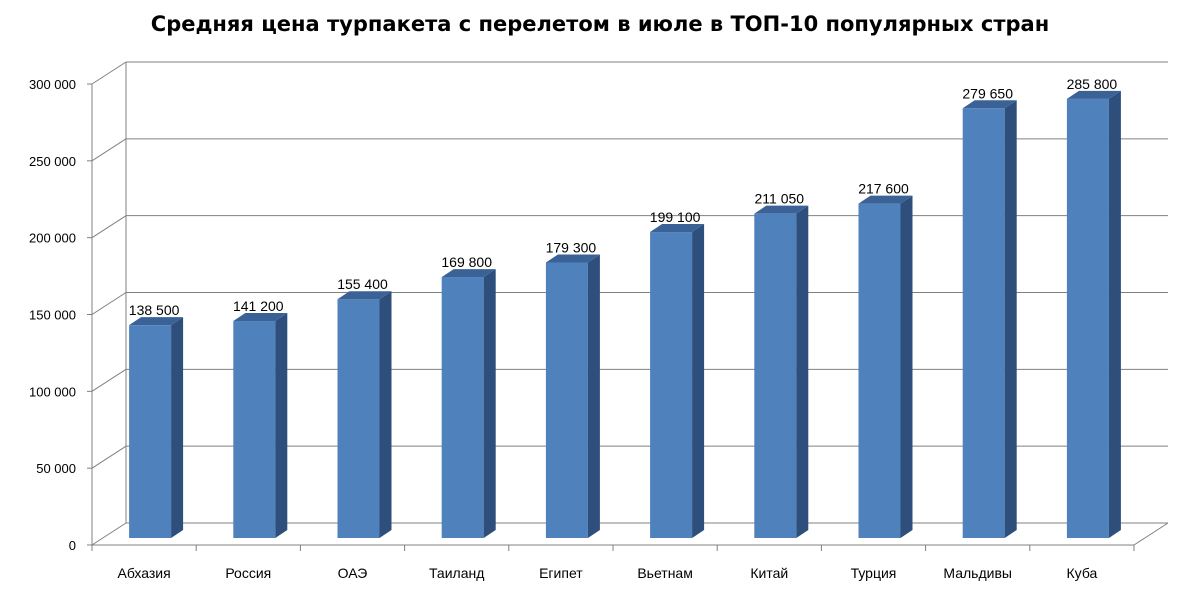  Describe the element at coordinates (571, 247) in the screenshot. I see `data-label: 179 300` at that location.